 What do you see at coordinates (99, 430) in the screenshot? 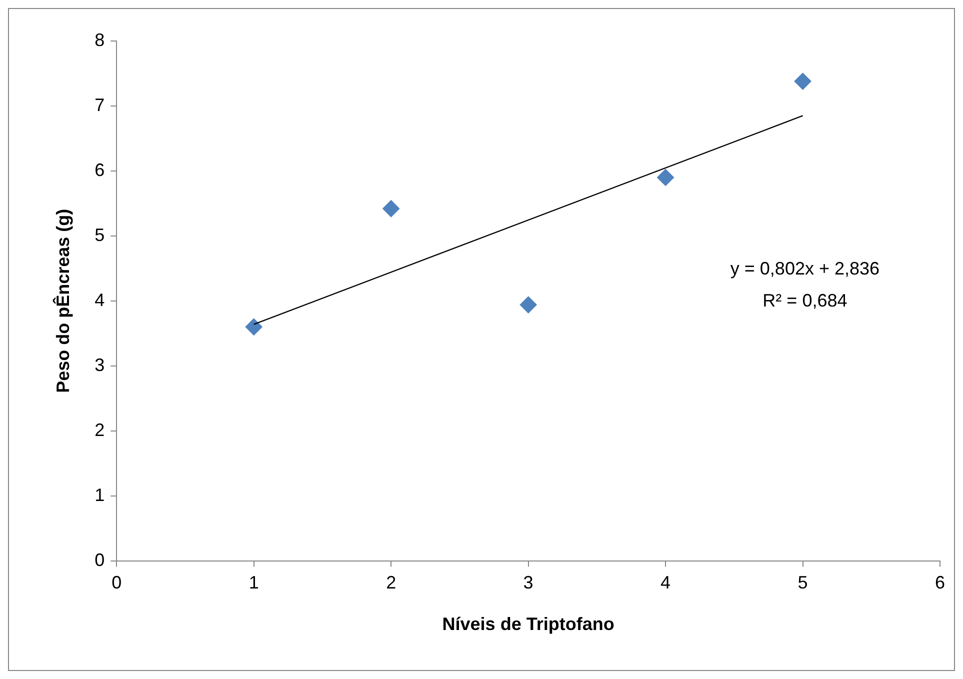
I see `y-tick-label: 2` at bounding box center [99, 430].